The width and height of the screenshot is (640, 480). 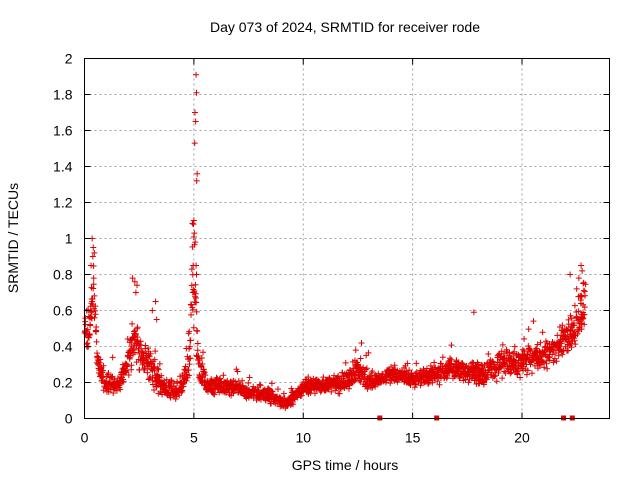 What do you see at coordinates (69, 419) in the screenshot?
I see `y-tick-label: 0` at bounding box center [69, 419].